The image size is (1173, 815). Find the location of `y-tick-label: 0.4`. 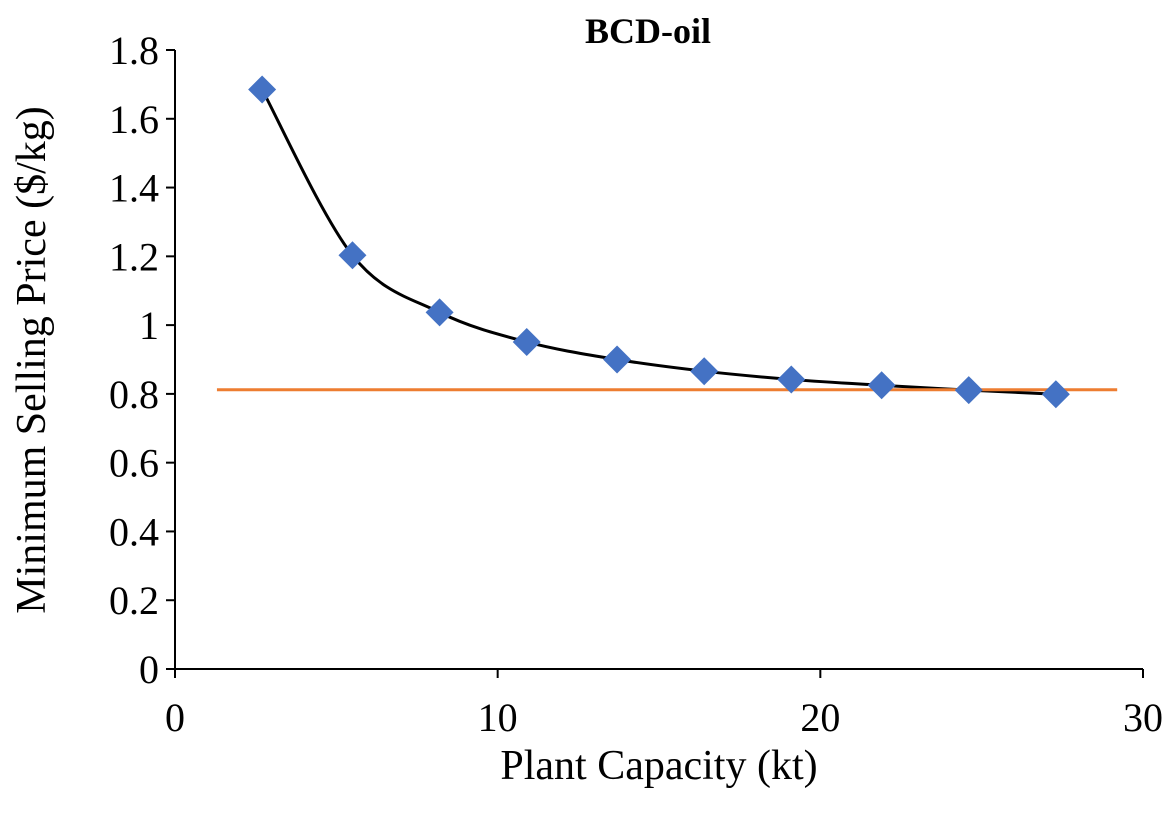

y-tick-label: 0.4 is located at coordinates (134, 531).